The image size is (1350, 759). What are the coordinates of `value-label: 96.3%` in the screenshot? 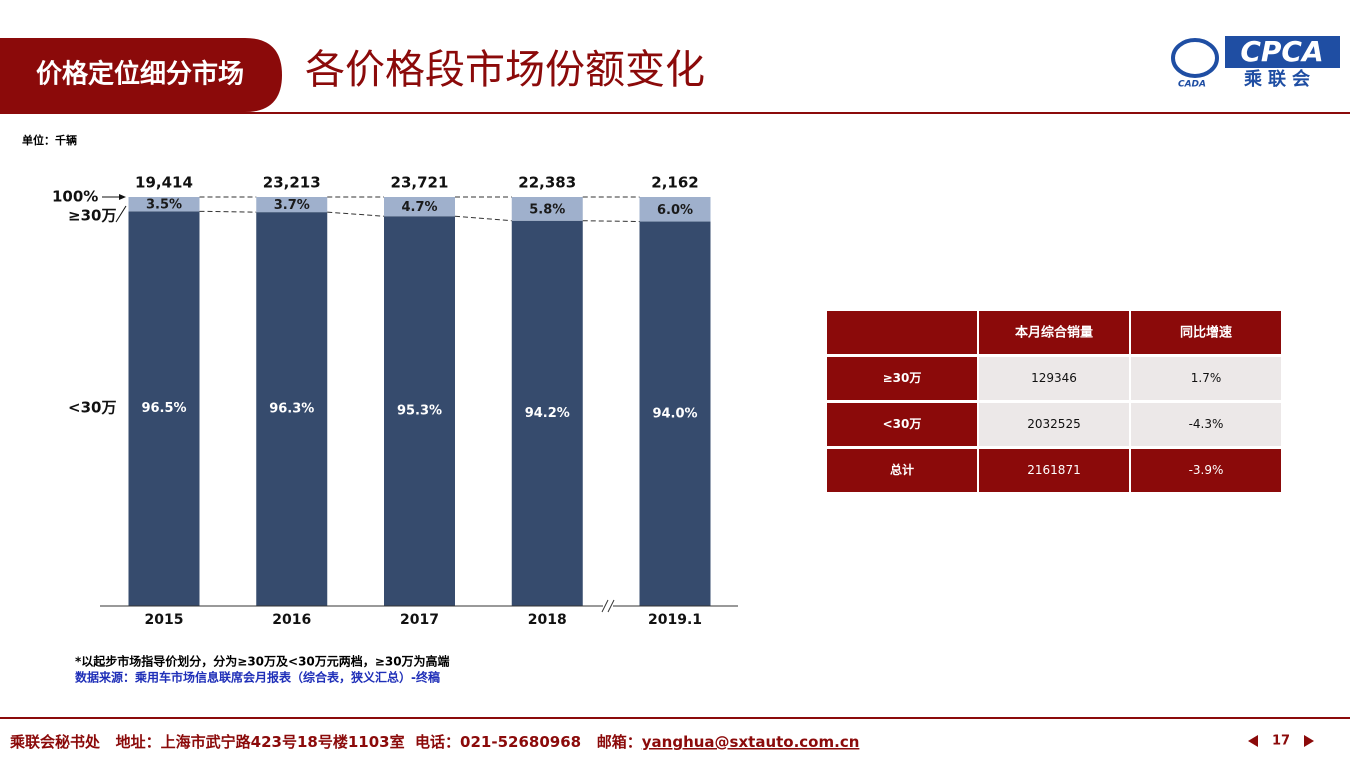 It's located at (291, 409).